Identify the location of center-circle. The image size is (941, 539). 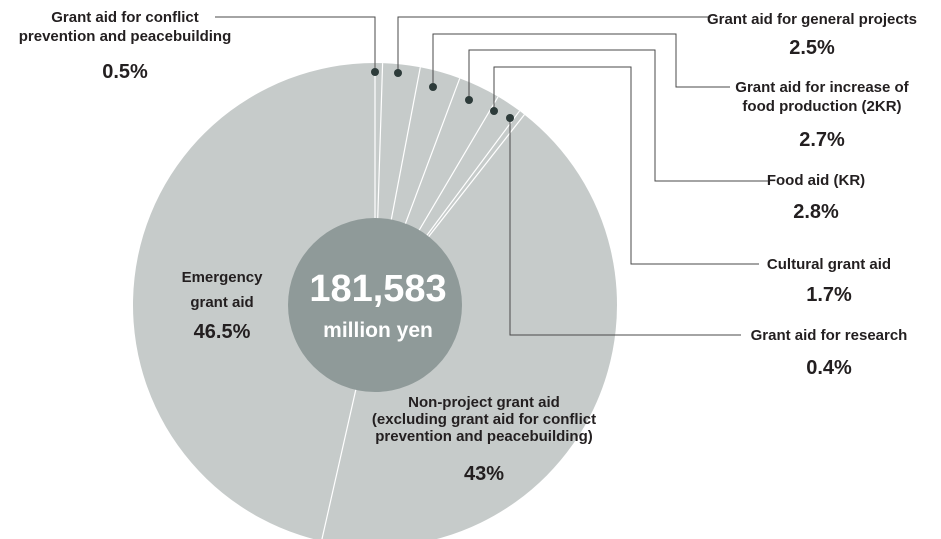
(375, 305).